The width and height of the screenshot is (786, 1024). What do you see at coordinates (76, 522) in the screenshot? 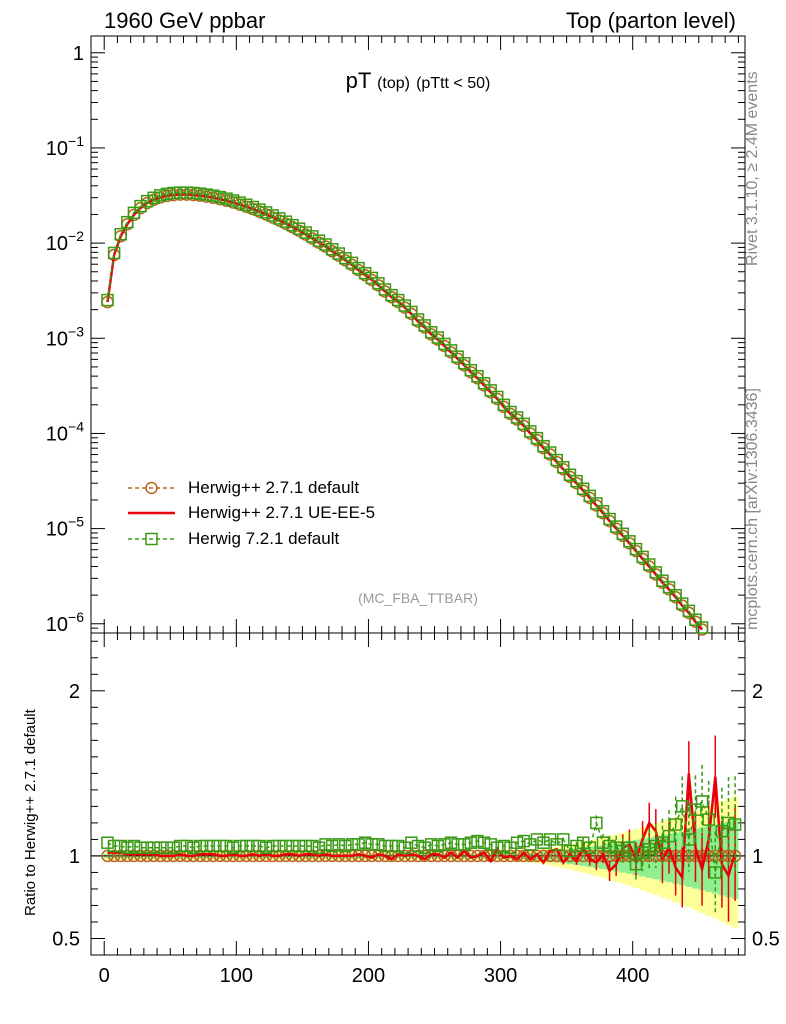
I see `tick-exponent: −5` at bounding box center [76, 522].